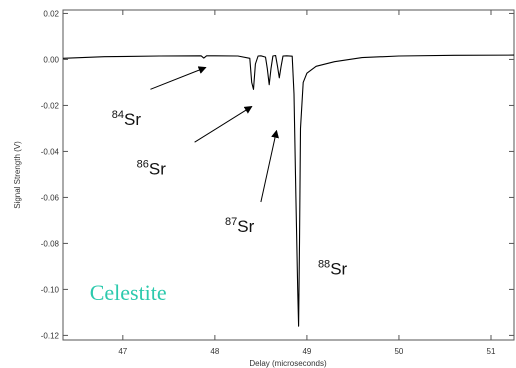 This screenshot has width=516, height=368. Describe the element at coordinates (122, 351) in the screenshot. I see `x-tick-label: 47` at that location.